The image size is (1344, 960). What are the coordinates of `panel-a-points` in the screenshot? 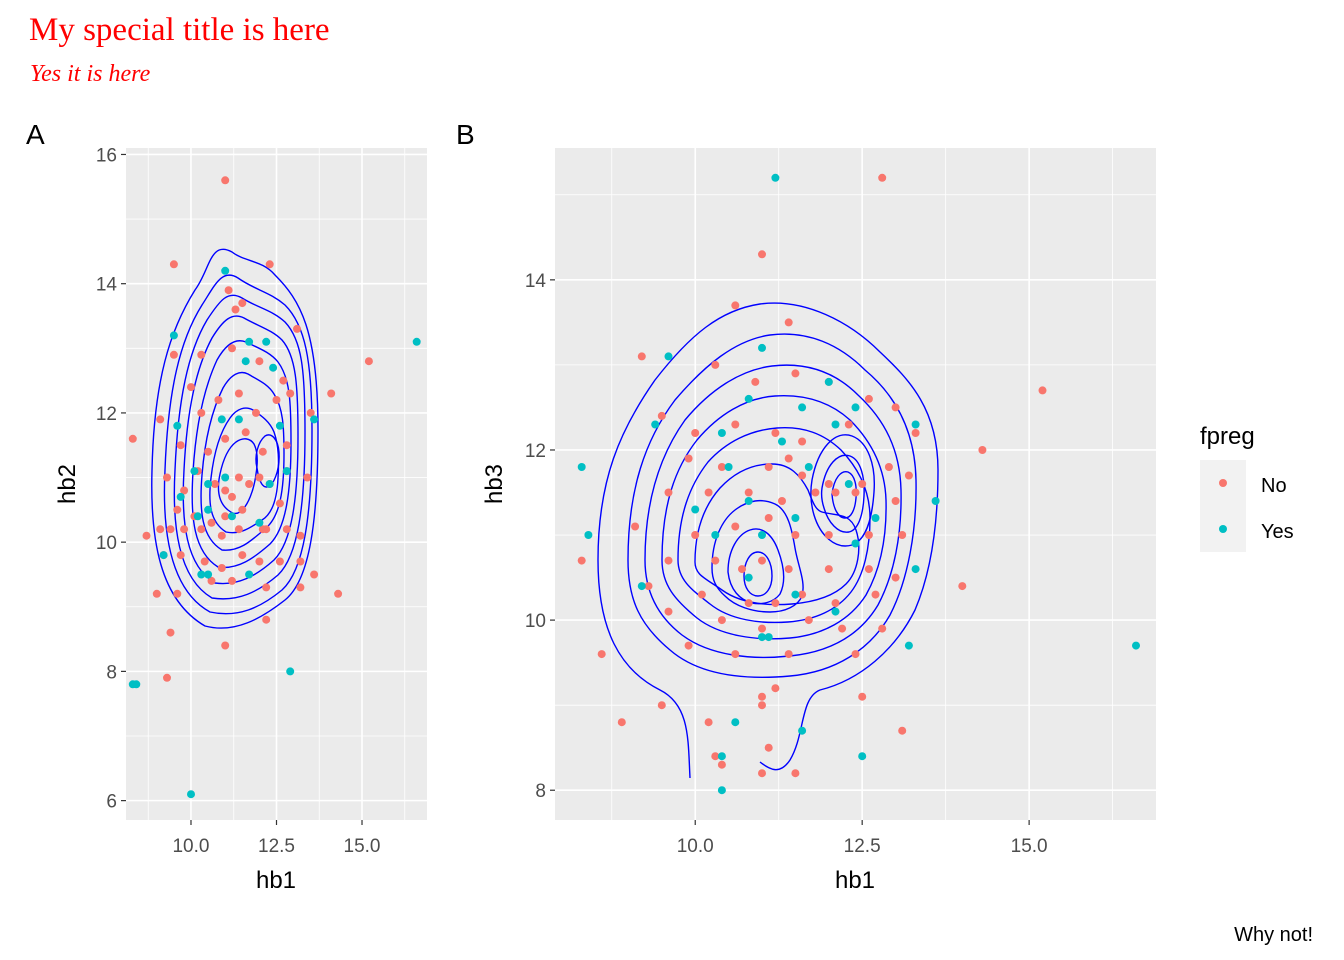 It's located at (274, 487).